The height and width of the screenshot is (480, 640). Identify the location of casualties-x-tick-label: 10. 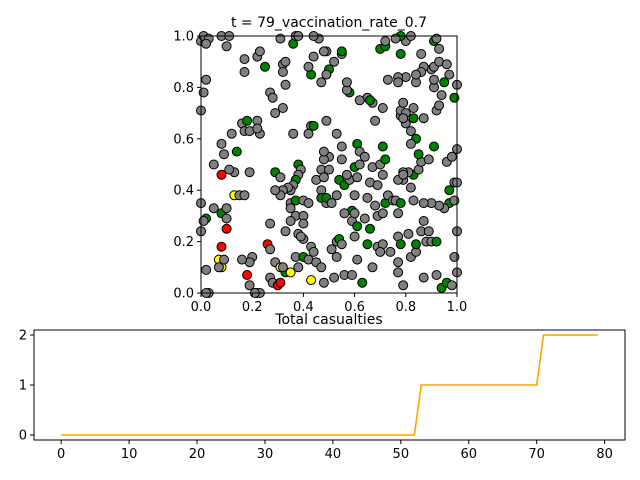
(129, 454).